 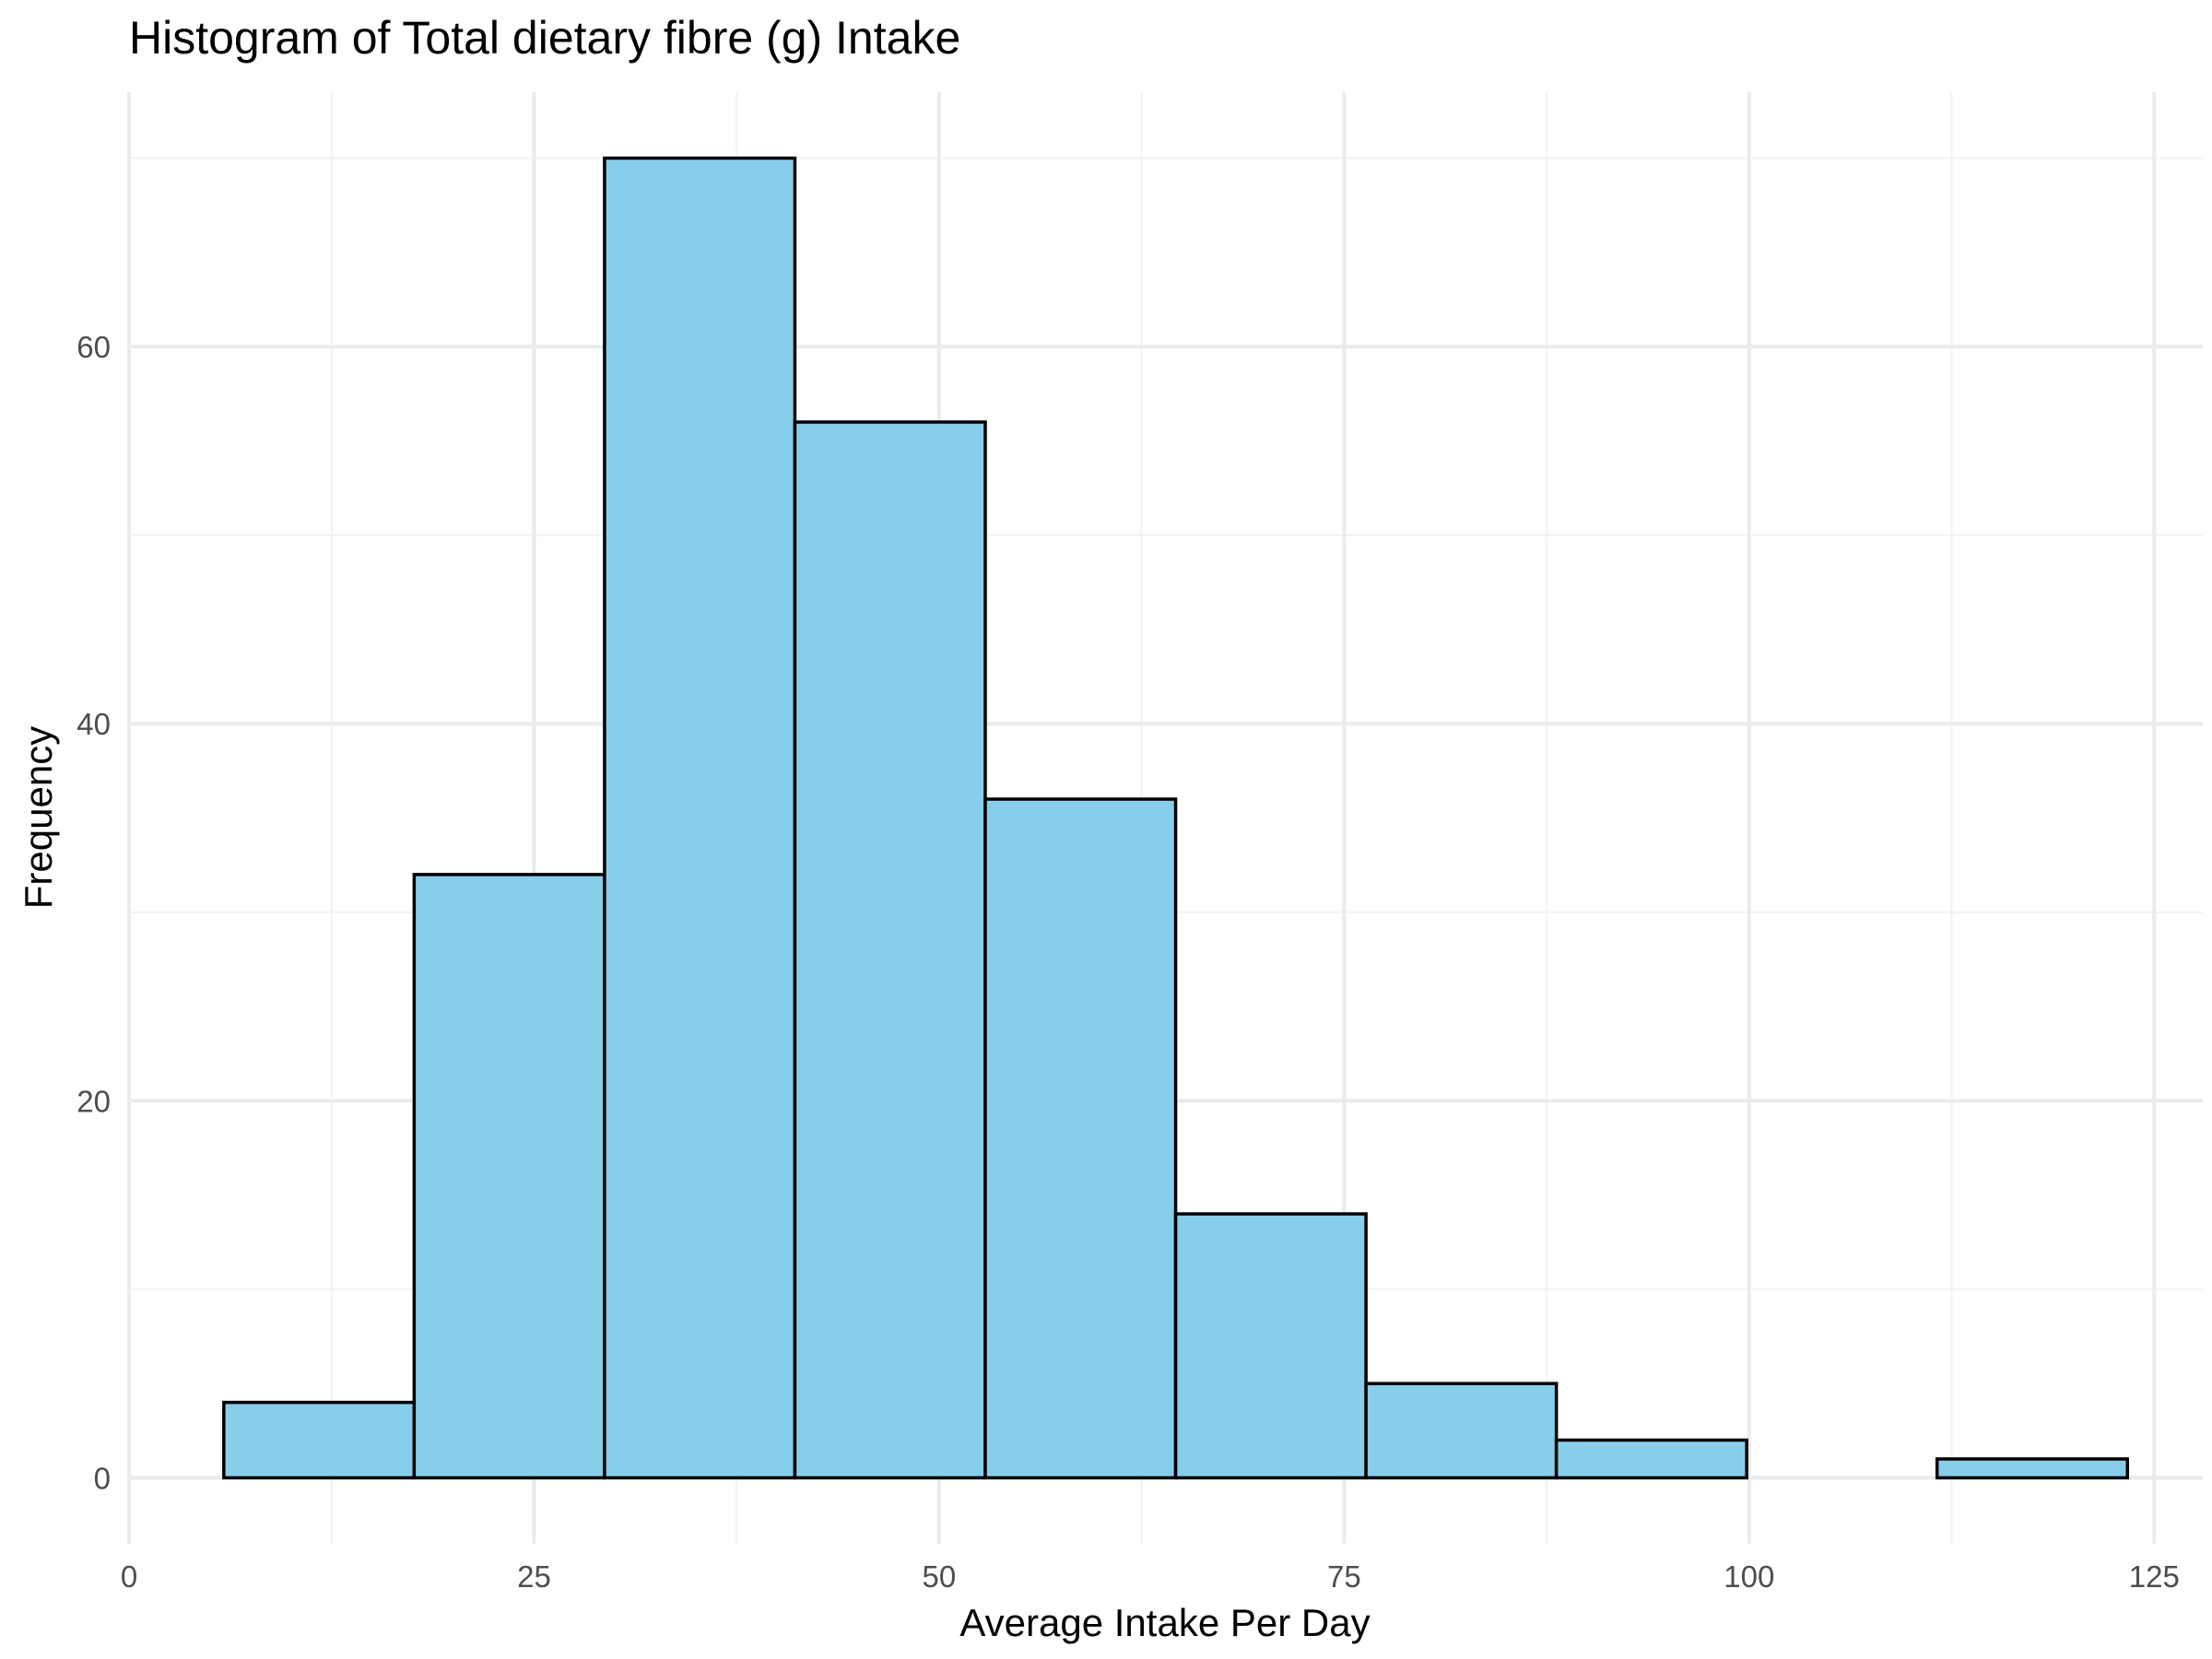 I want to click on y-tick-label: 20, so click(x=93, y=1101).